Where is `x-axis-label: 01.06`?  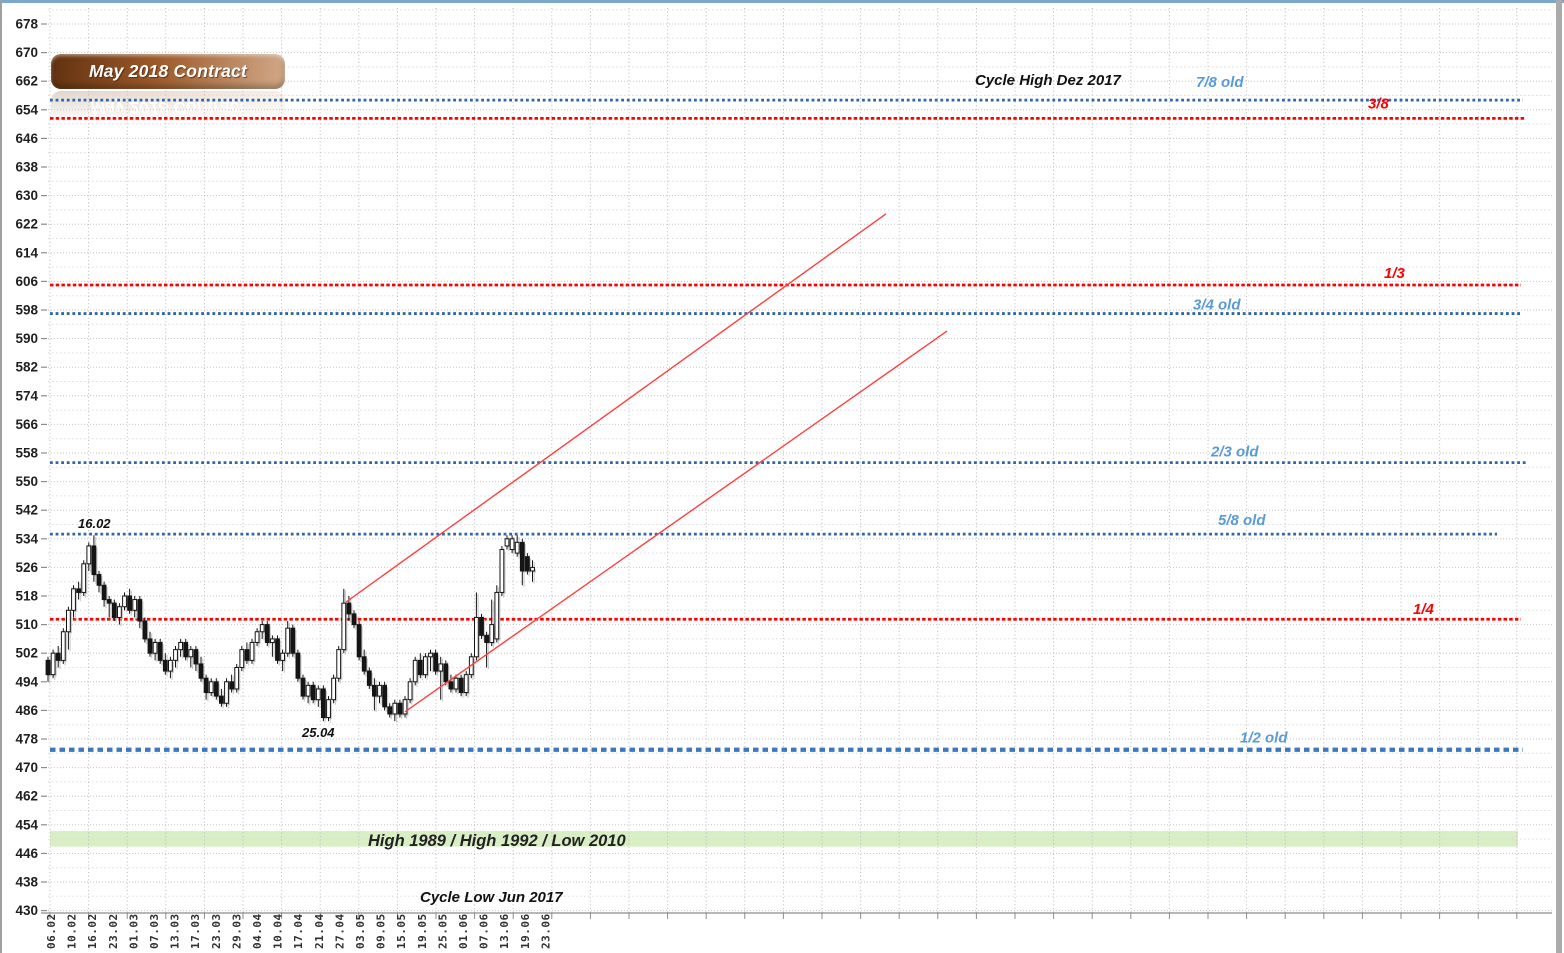
x-axis-label: 01.06 is located at coordinates (463, 931).